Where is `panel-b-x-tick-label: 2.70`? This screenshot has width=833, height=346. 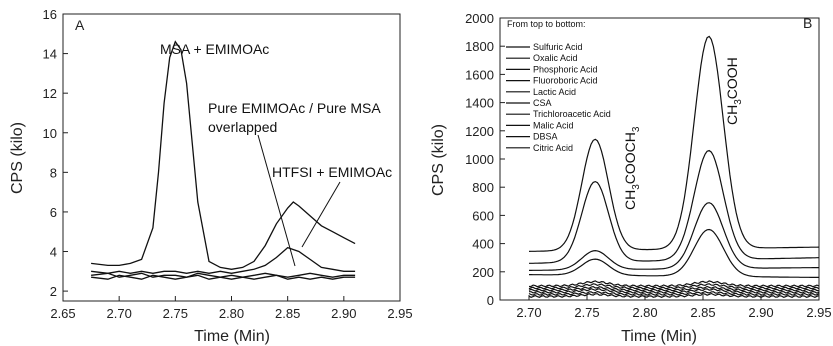 panel-b-x-tick-label: 2.70 is located at coordinates (528, 312).